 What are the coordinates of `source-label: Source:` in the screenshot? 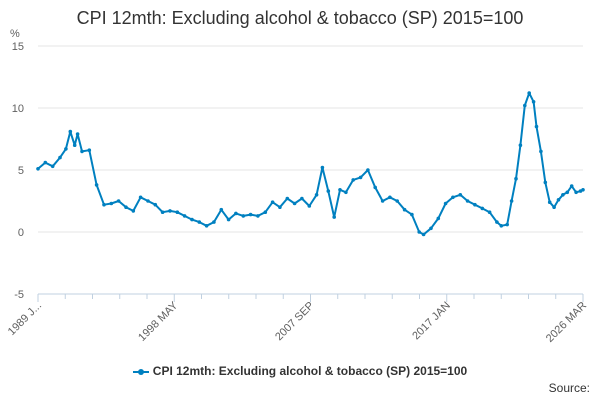 It's located at (569, 388).